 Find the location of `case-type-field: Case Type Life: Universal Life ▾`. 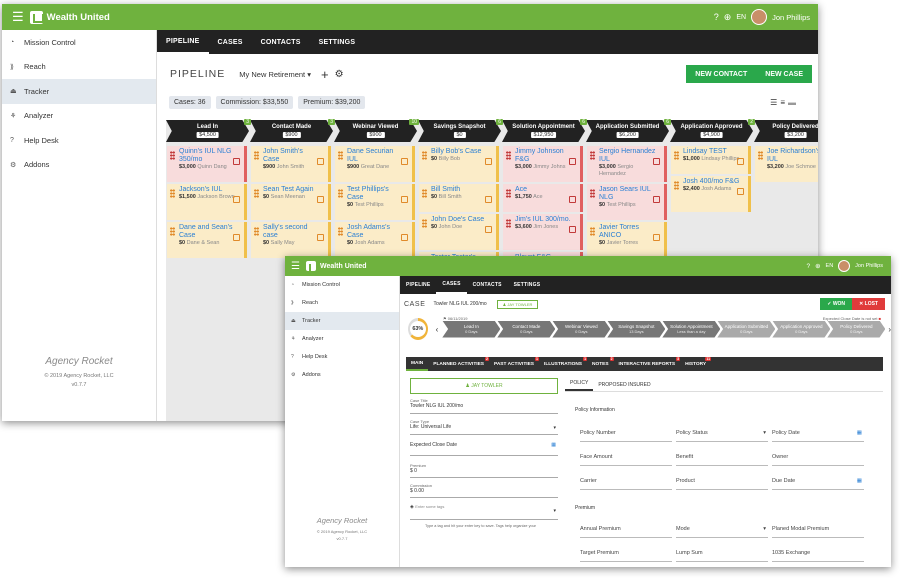

case-type-field: Case Type Life: Universal Life ▾ is located at coordinates (484, 427).